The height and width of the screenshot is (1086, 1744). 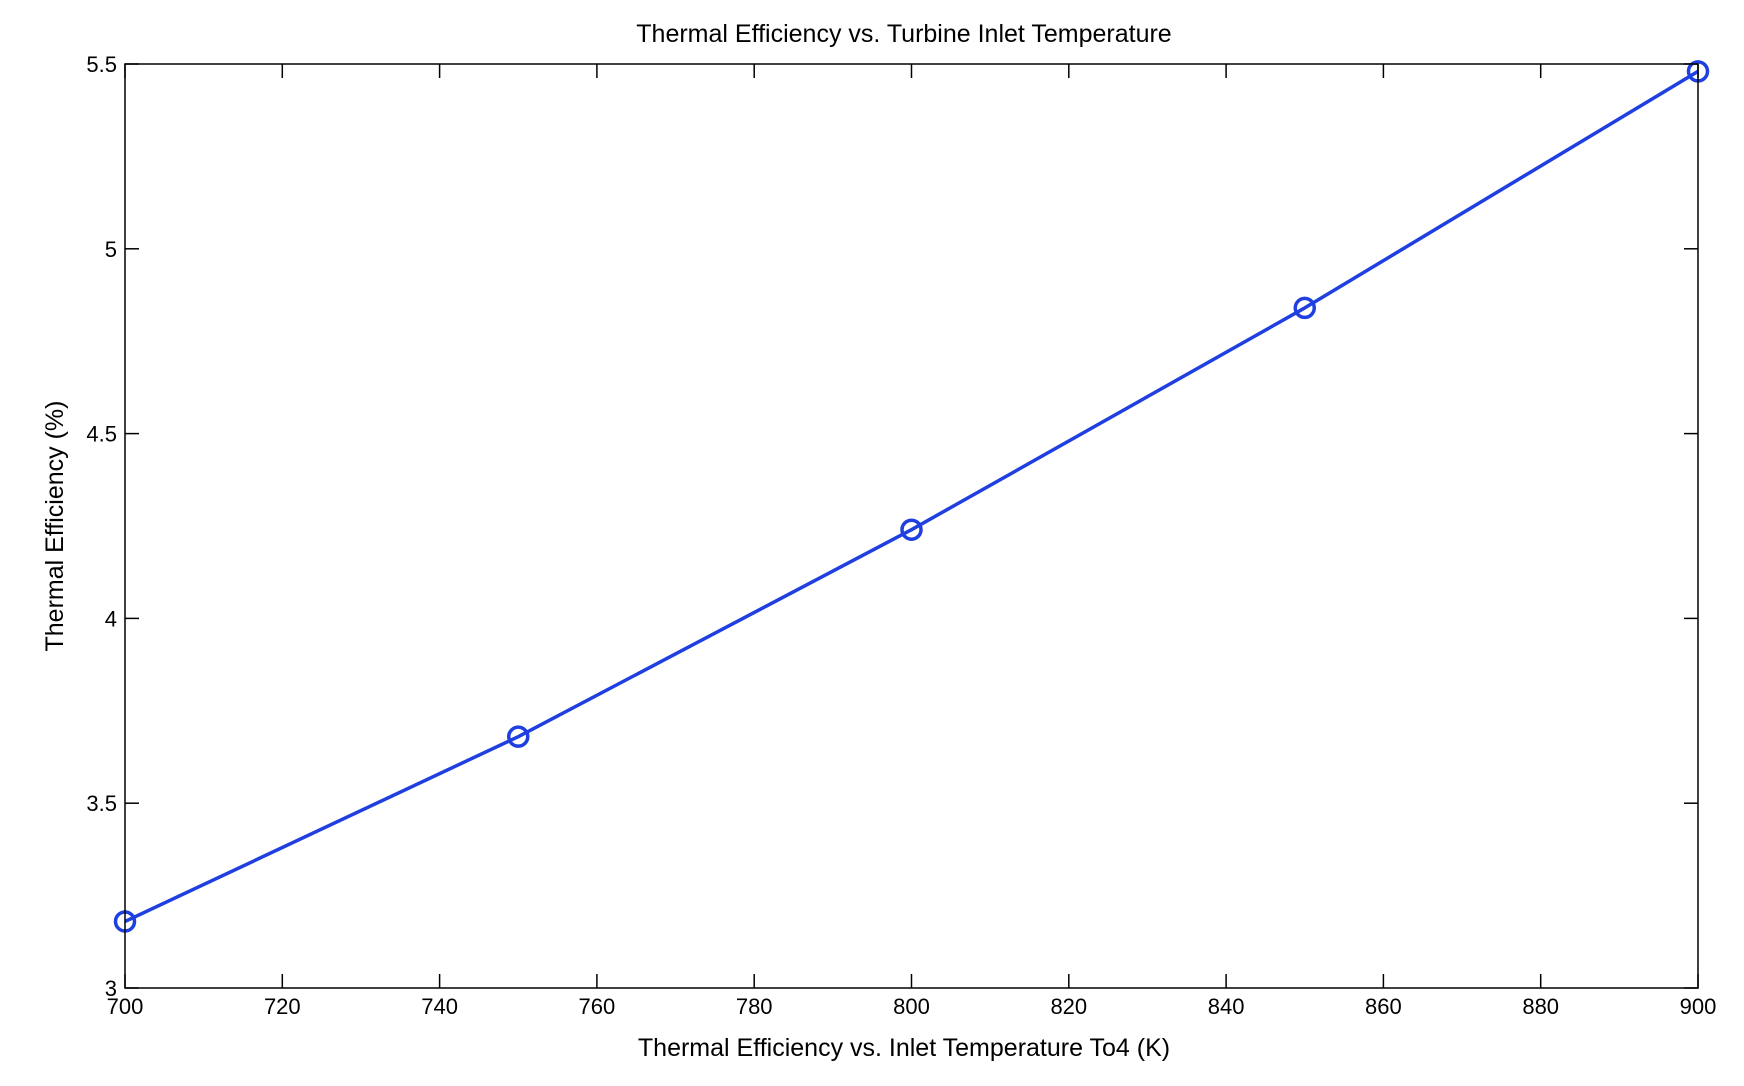 I want to click on x-tick-label: 900, so click(x=1698, y=1006).